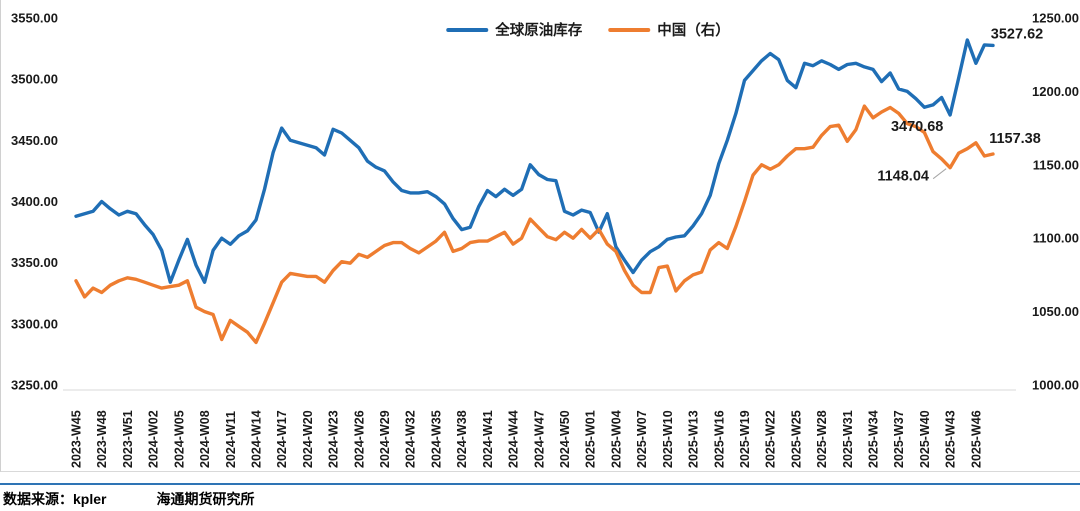 The image size is (1080, 511). I want to click on x-axis-tick-label: 2024-W29, so click(385, 439).